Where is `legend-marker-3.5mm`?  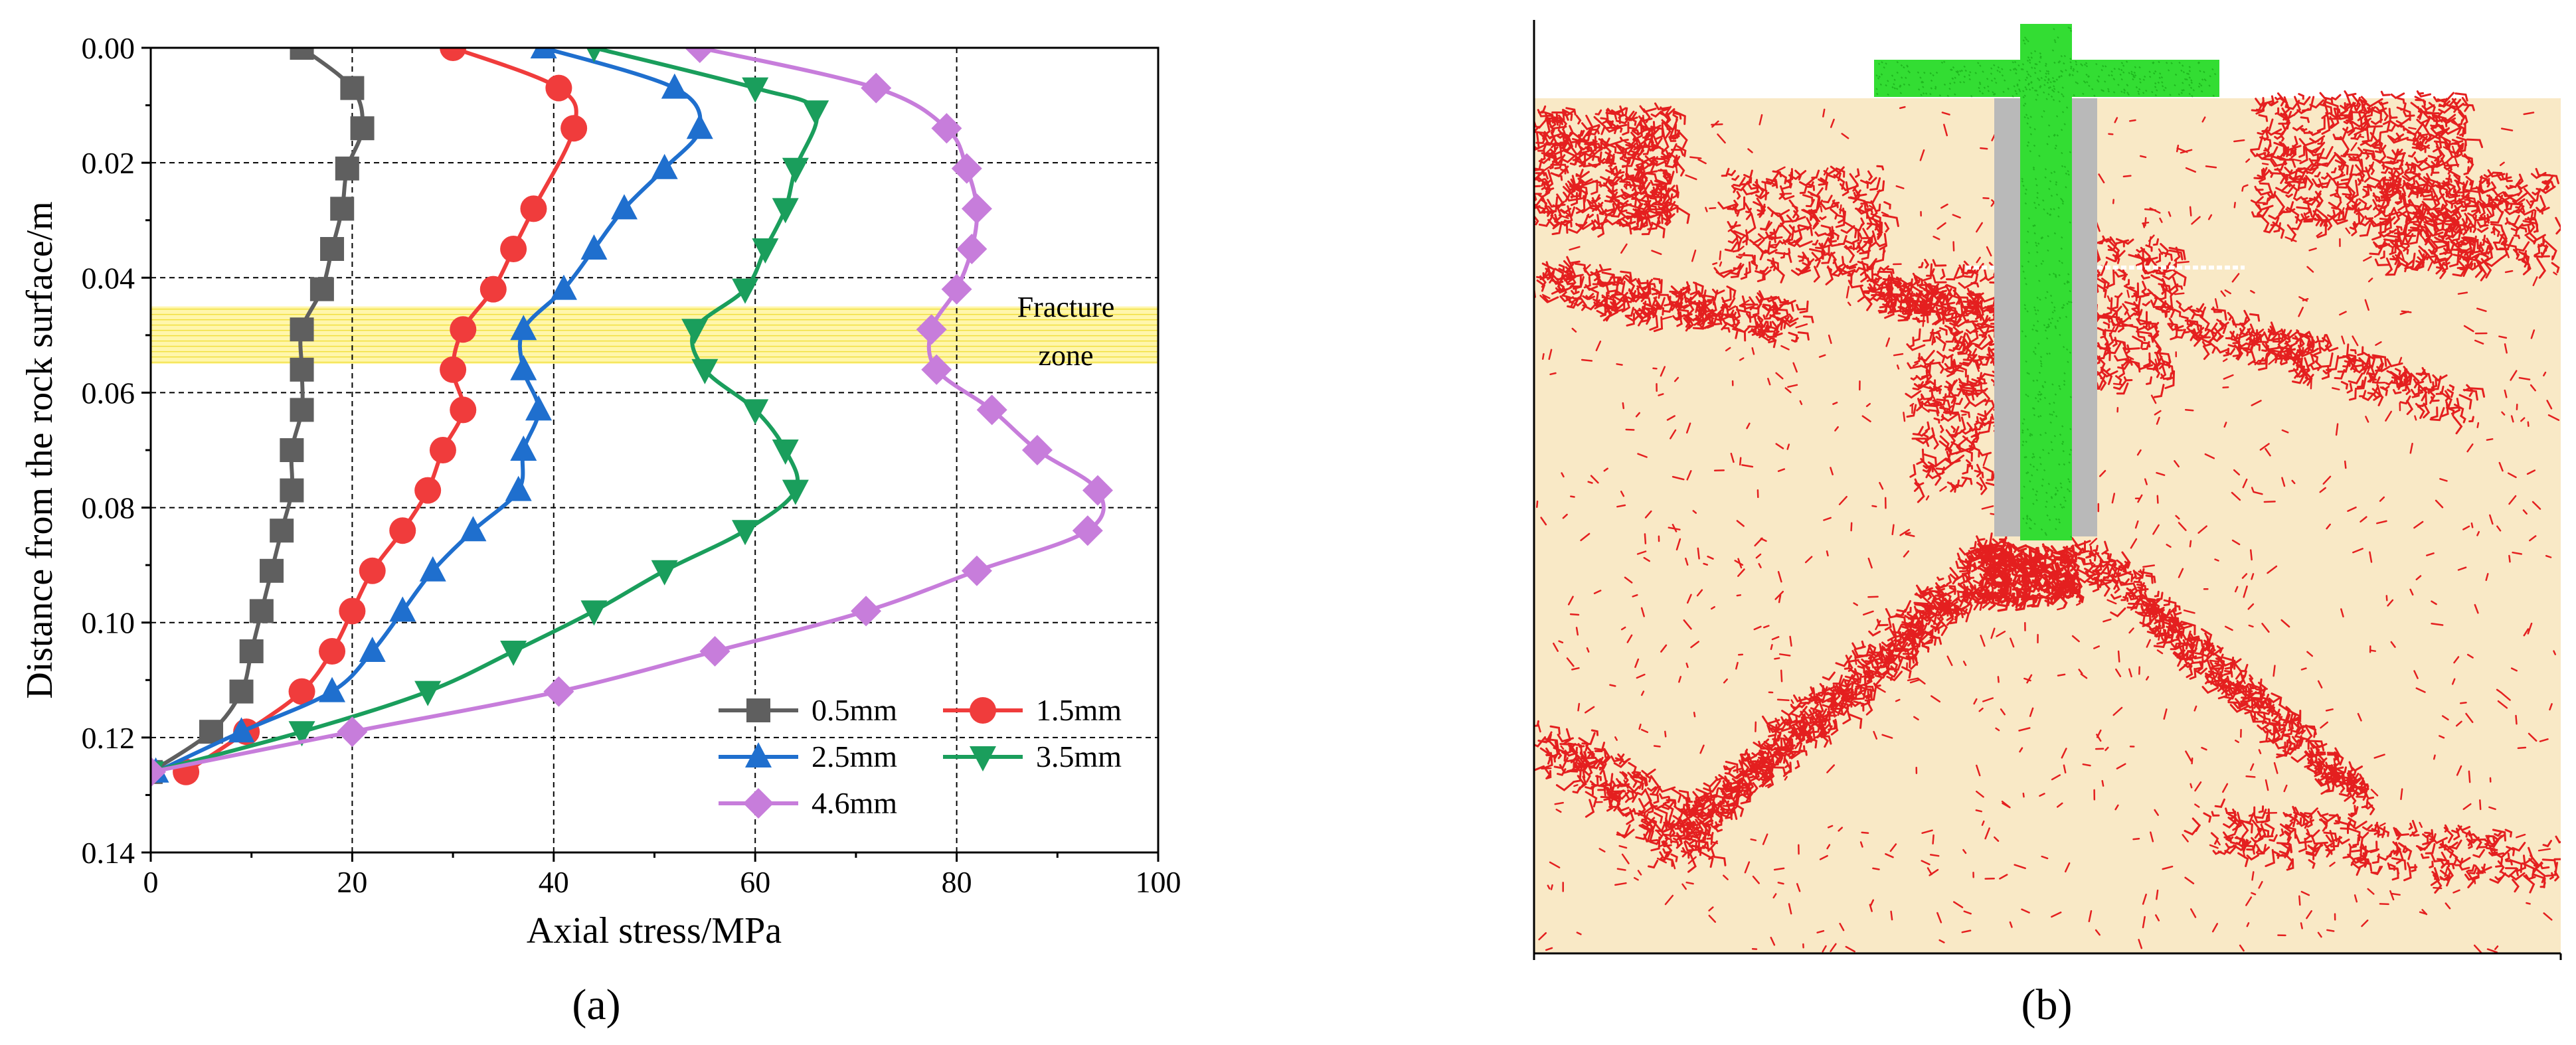 legend-marker-3.5mm is located at coordinates (983, 758).